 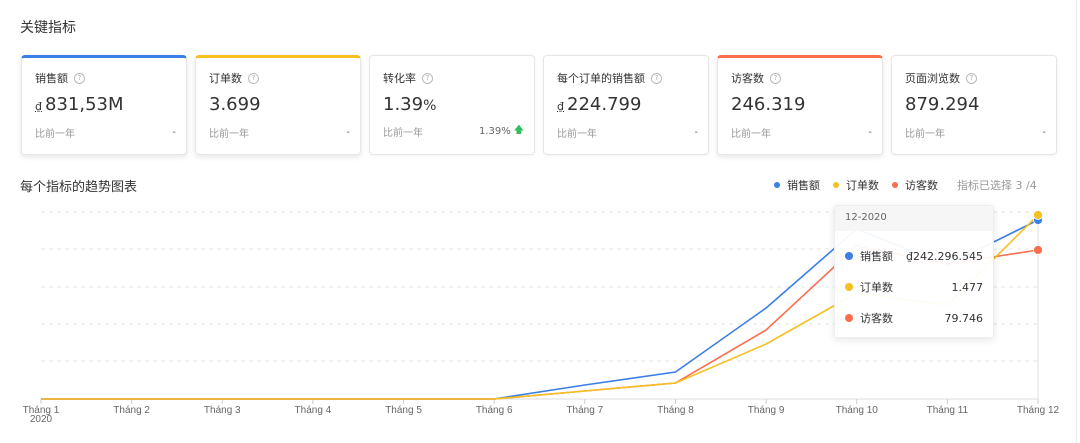 What do you see at coordinates (914, 256) in the screenshot?
I see `tooltip-row-sales: 销售额 ₫242.296.545` at bounding box center [914, 256].